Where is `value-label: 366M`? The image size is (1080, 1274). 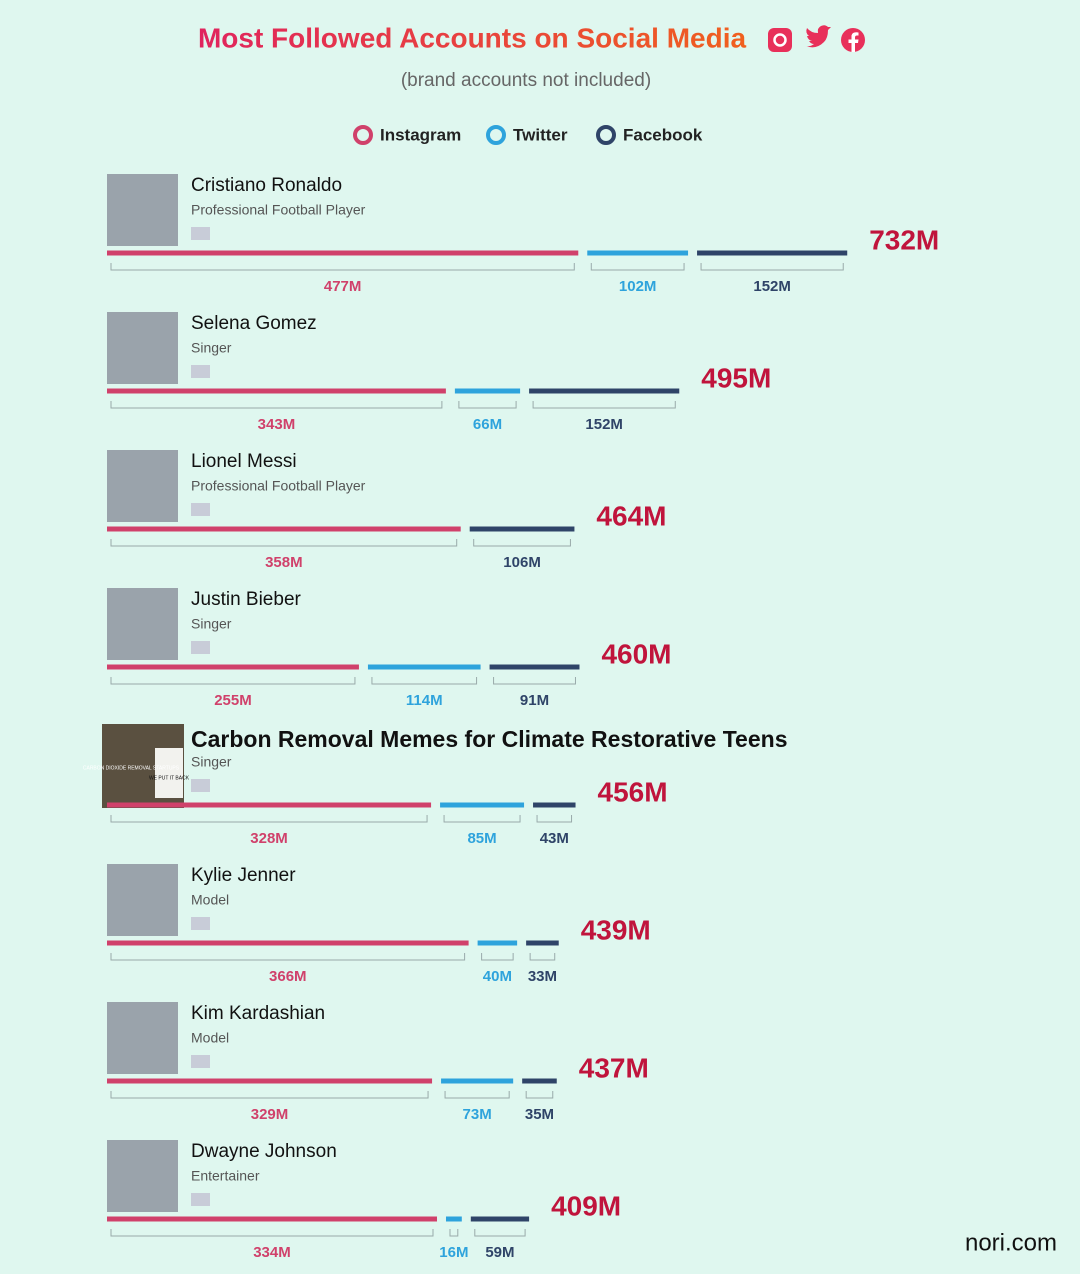
value-label: 366M is located at coordinates (288, 976).